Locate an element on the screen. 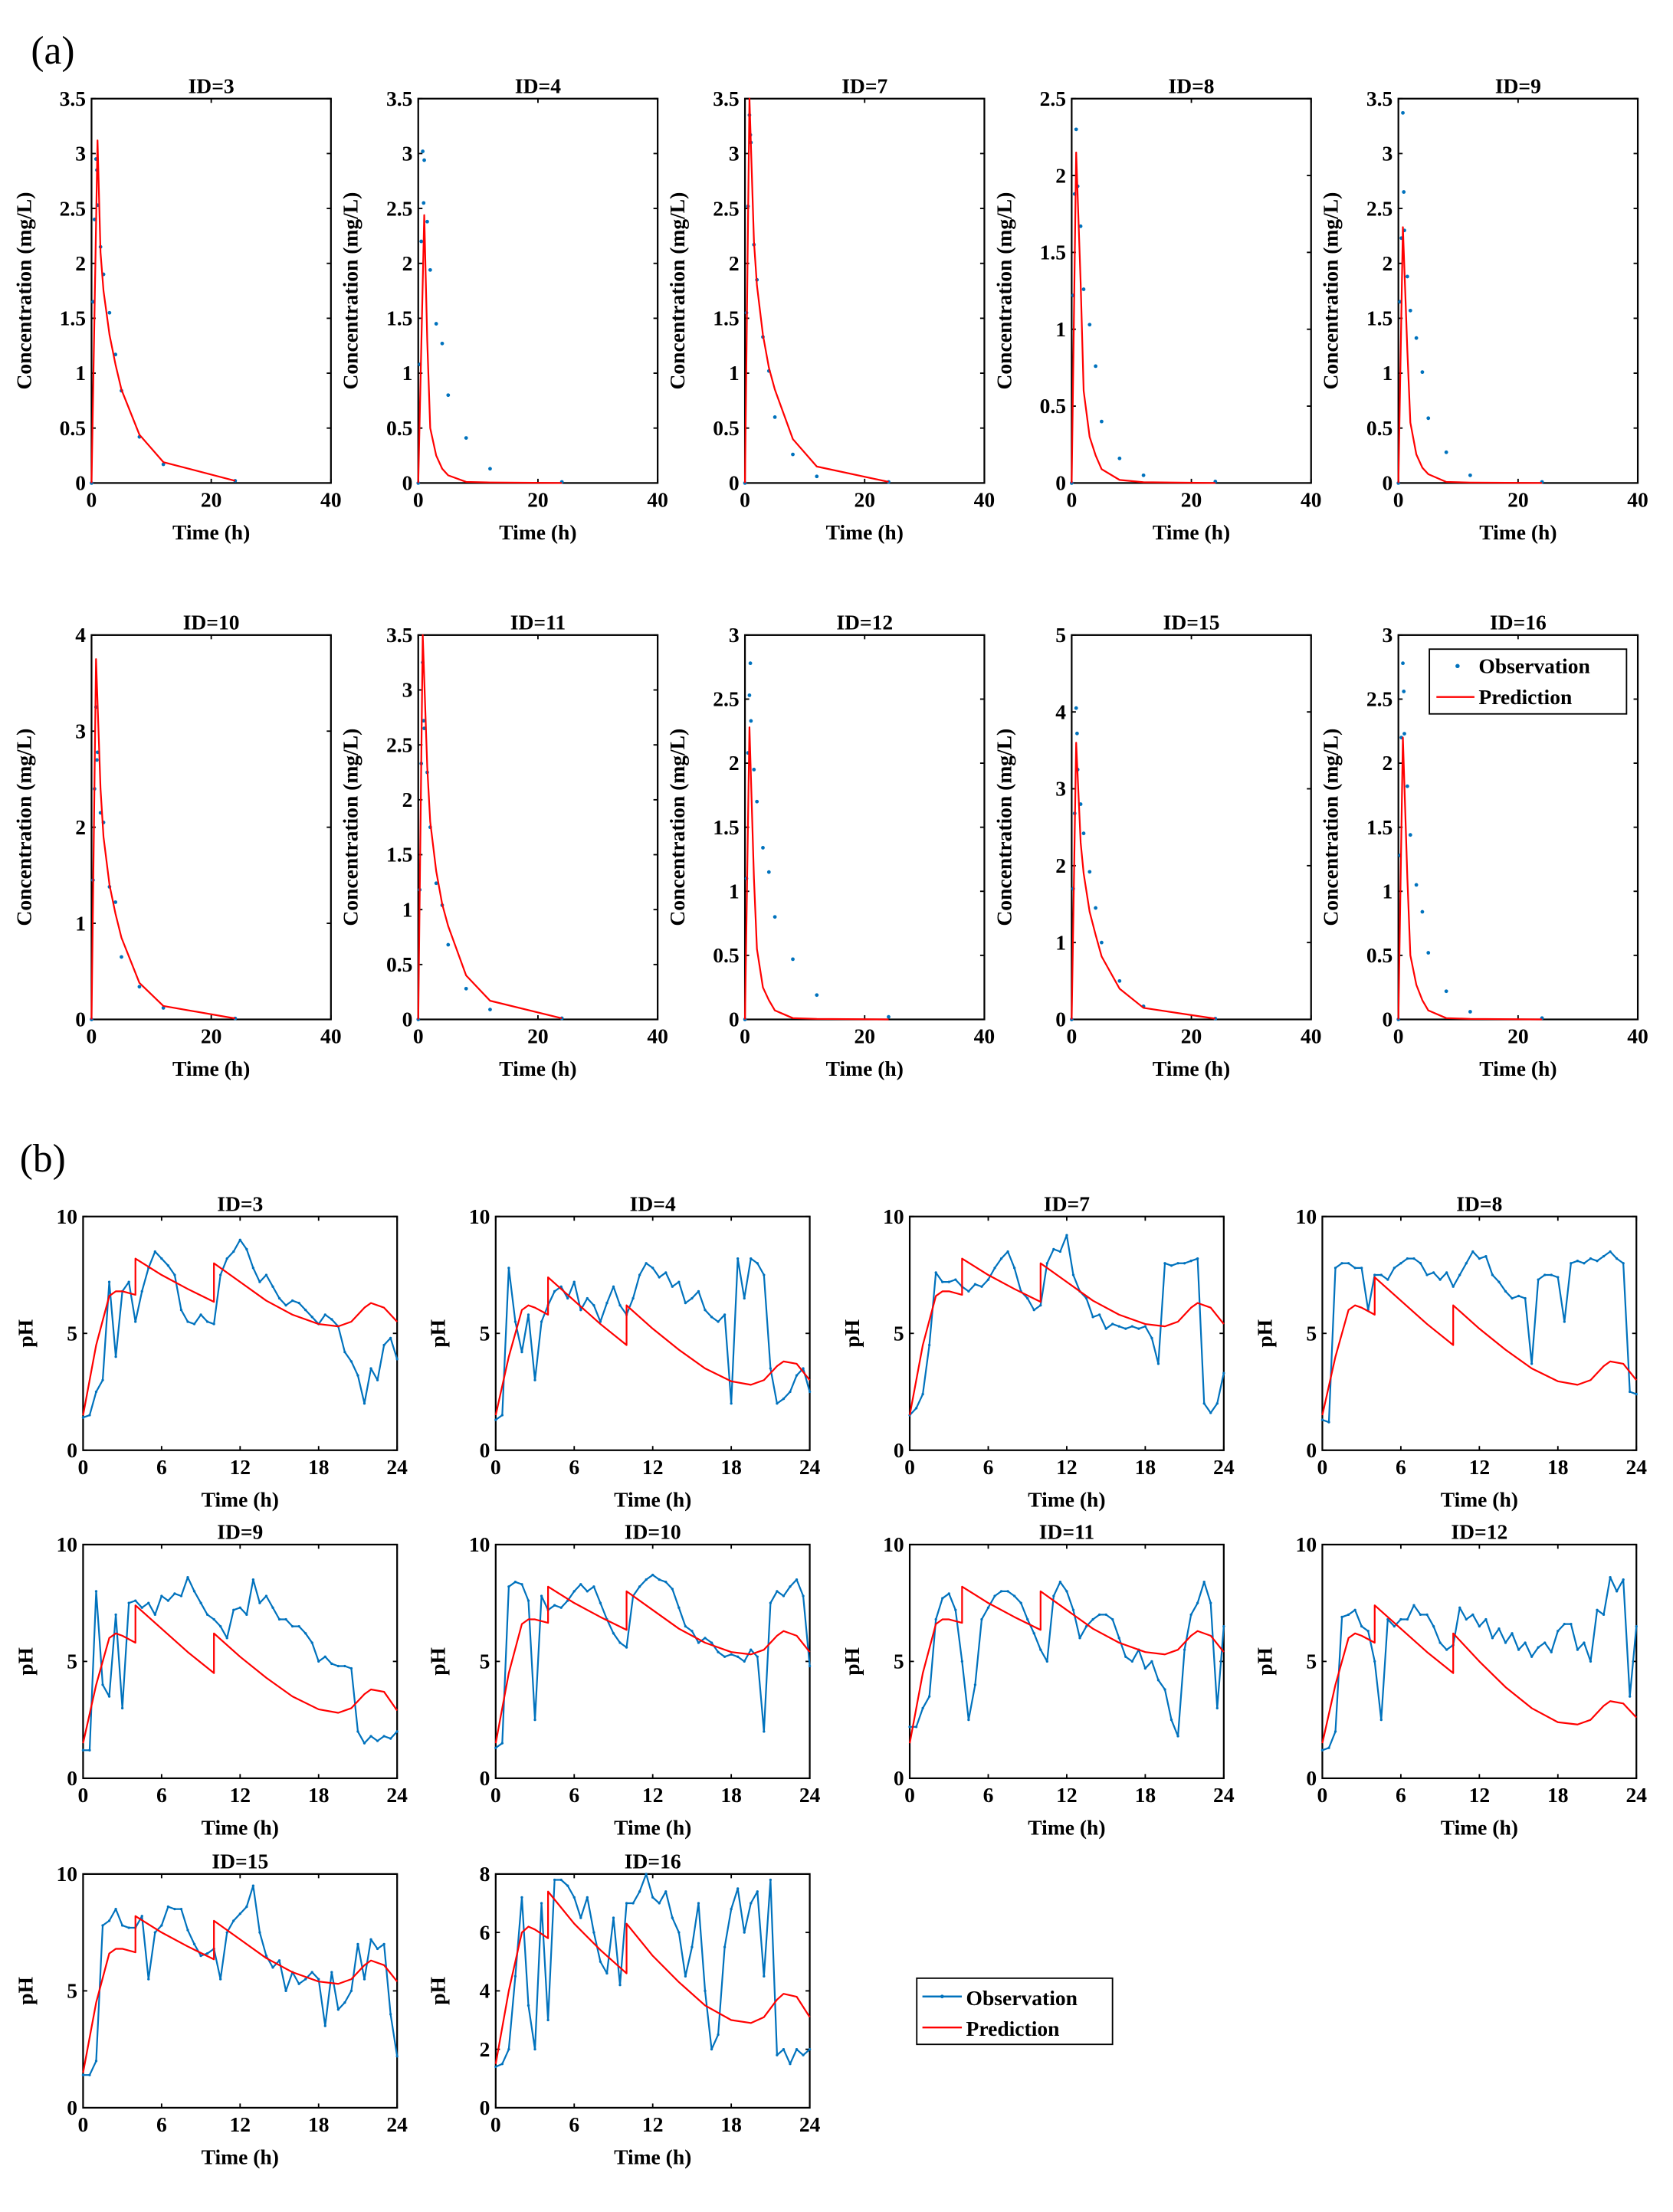  y-tick-label: 0.5 is located at coordinates (1379, 955).